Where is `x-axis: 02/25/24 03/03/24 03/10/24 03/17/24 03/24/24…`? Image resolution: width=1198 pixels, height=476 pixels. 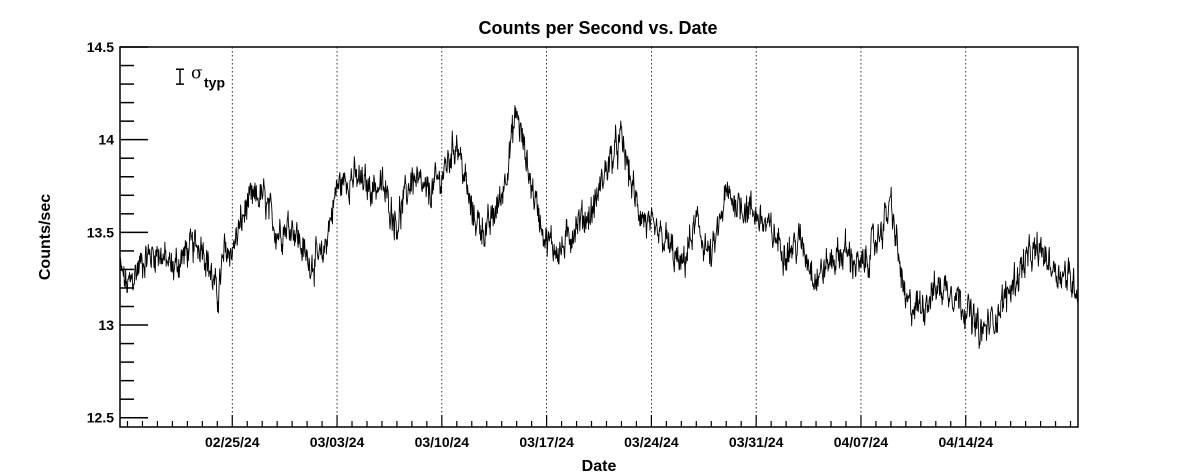 x-axis: 02/25/24 03/03/24 03/10/24 03/17/24 03/24/24… is located at coordinates (599, 432).